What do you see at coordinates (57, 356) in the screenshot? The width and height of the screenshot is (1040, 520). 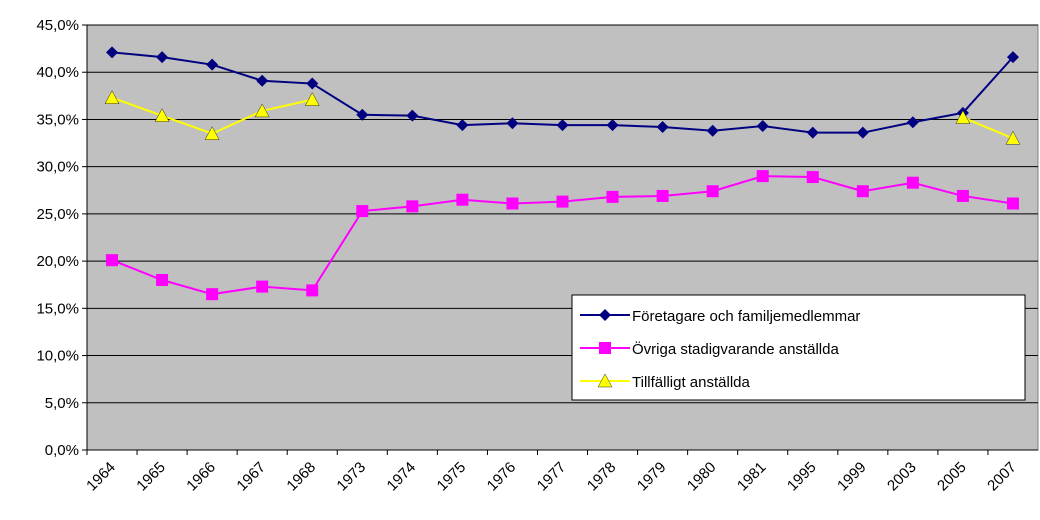 I see `y-tick-label: 10,0%` at bounding box center [57, 356].